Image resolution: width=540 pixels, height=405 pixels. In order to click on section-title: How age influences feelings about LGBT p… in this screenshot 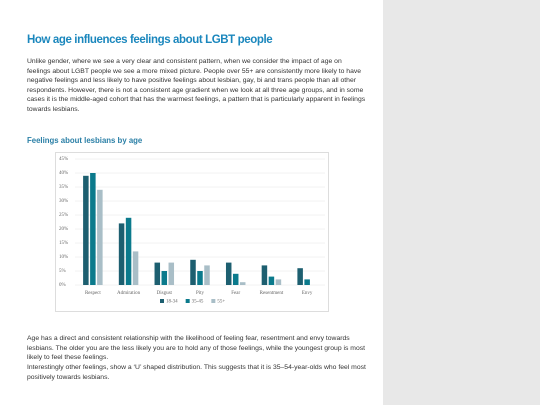, I will do `click(150, 40)`.